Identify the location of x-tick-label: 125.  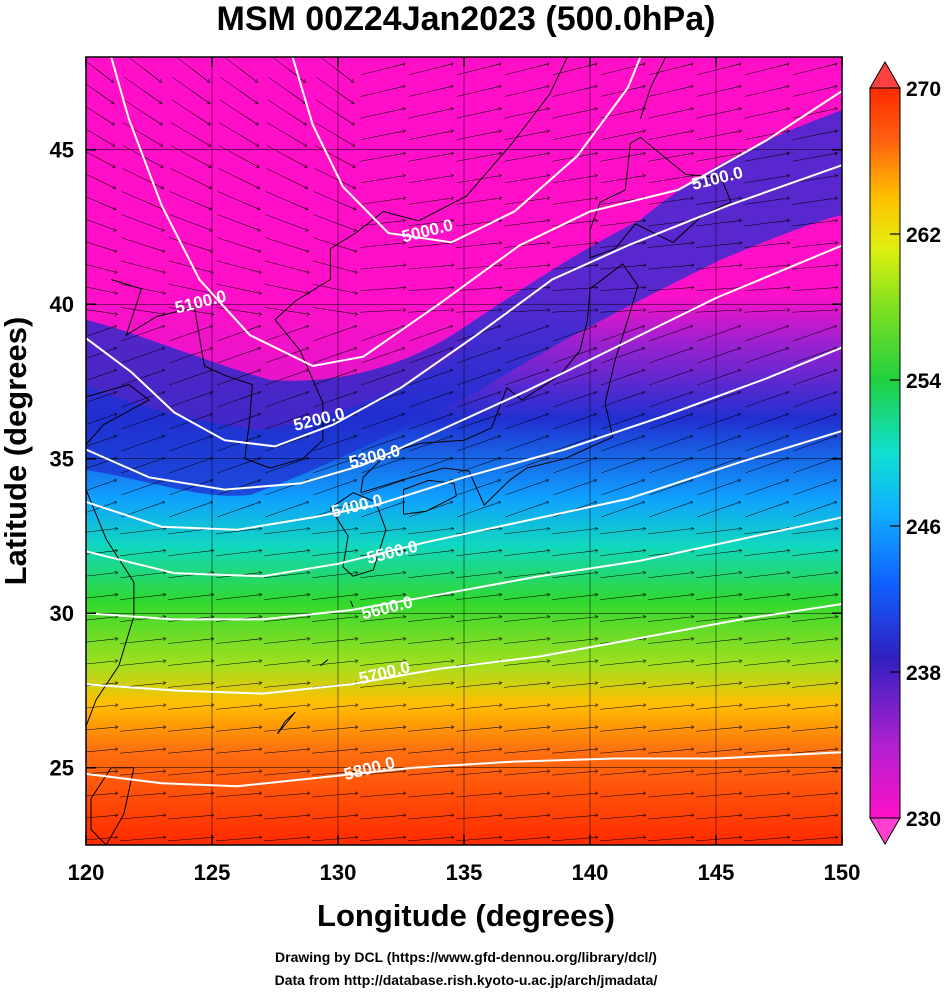
(212, 872).